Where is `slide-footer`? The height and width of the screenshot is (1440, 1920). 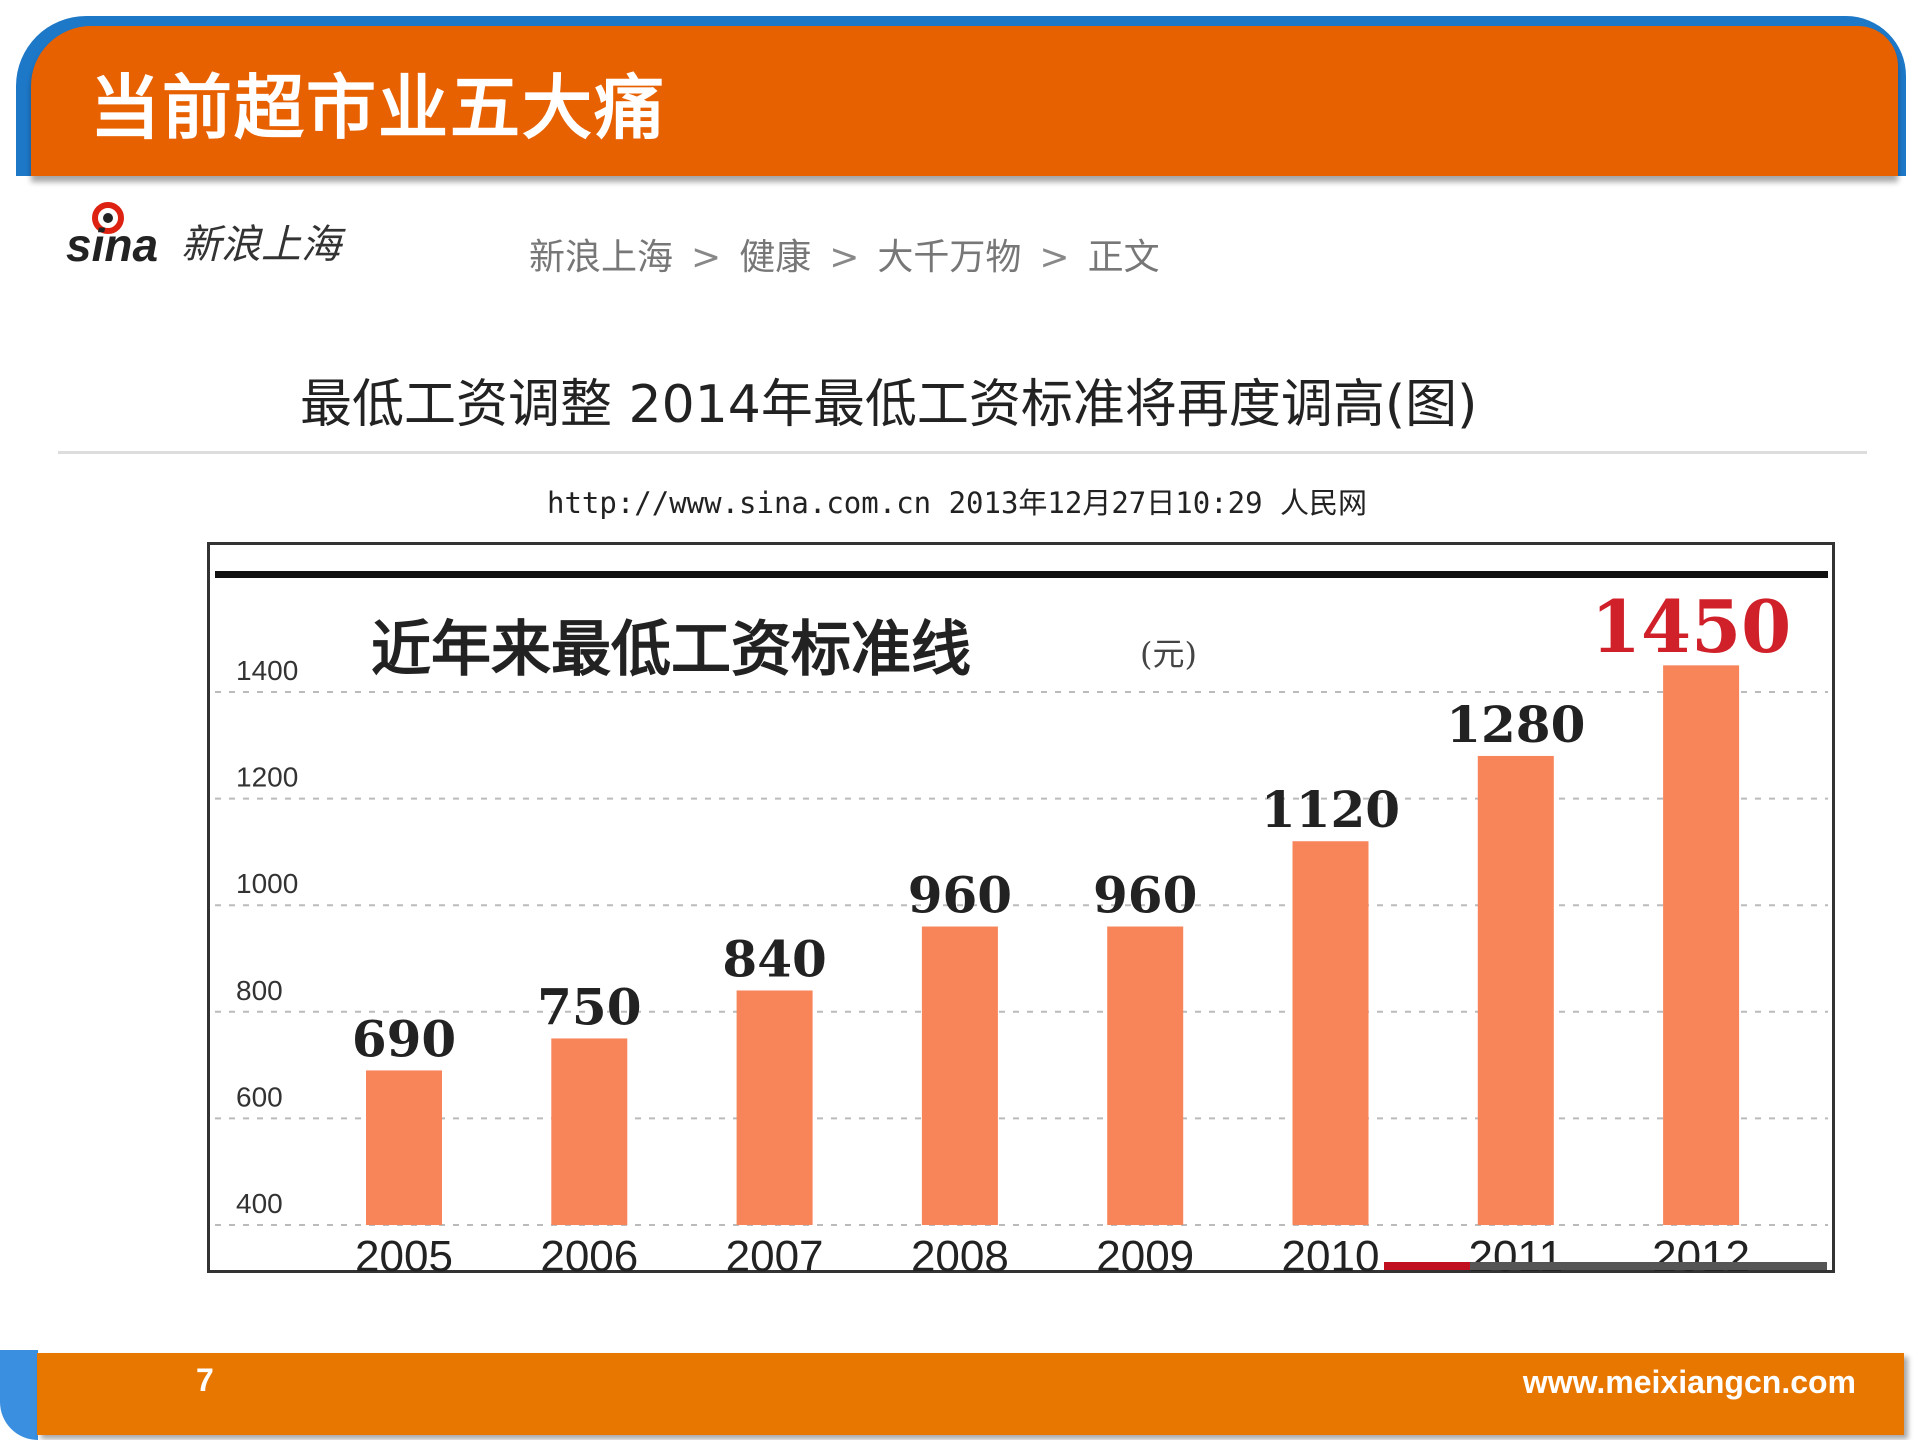 slide-footer is located at coordinates (970, 1394).